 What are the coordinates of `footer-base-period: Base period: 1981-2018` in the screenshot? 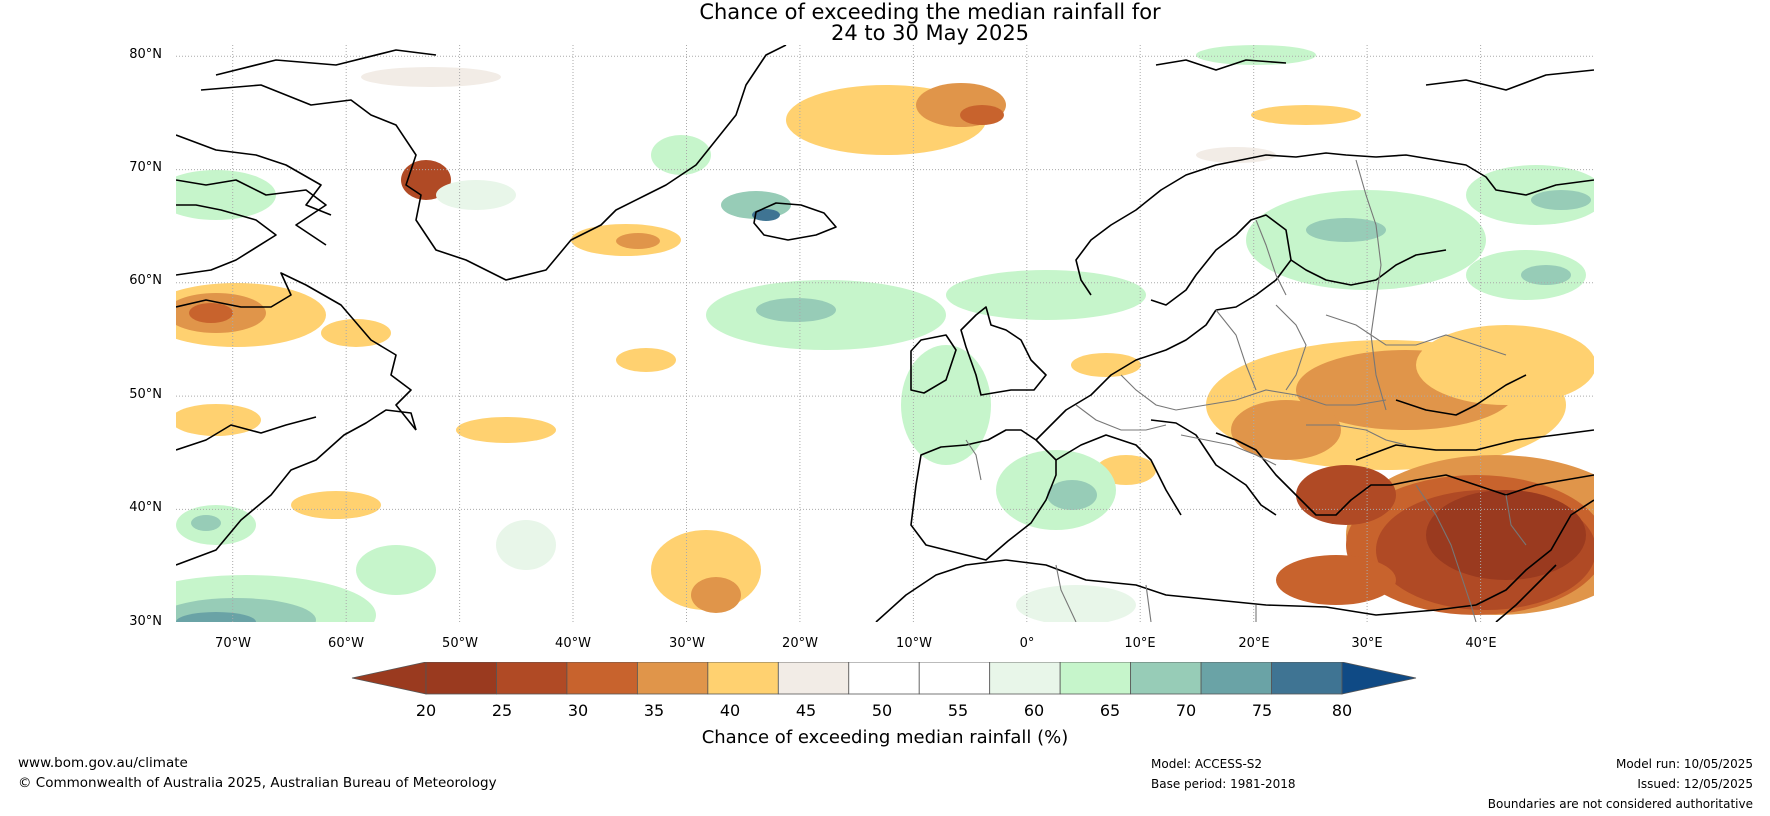 It's located at (1223, 784).